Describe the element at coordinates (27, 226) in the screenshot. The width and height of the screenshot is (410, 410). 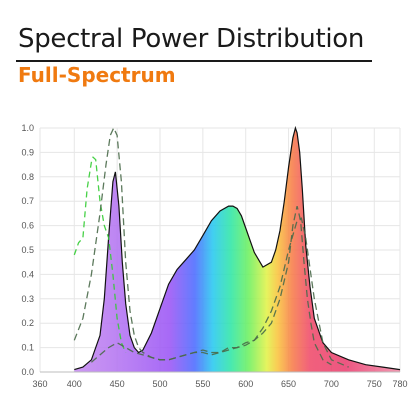
I see `y-tick-label: 0.6` at that location.